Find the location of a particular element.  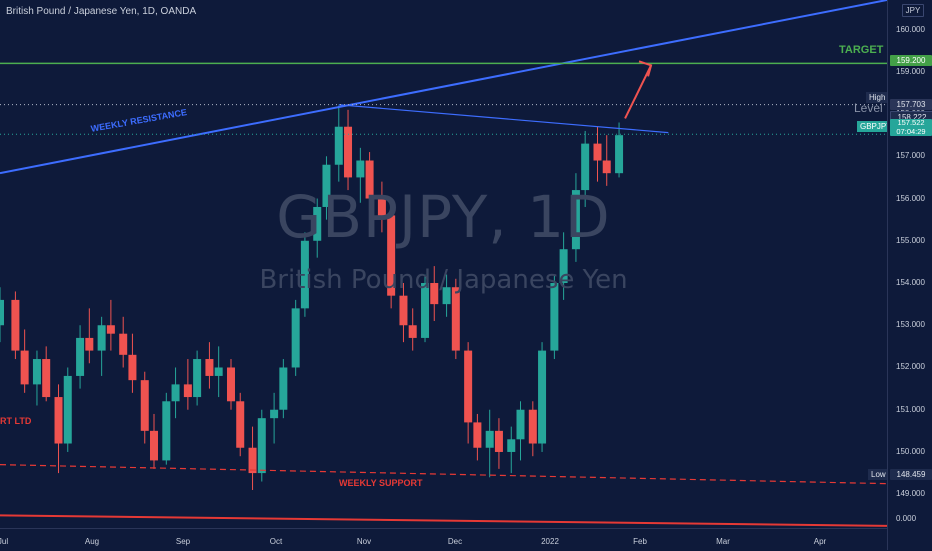

target-price-tag: 159.200 is located at coordinates (911, 60).